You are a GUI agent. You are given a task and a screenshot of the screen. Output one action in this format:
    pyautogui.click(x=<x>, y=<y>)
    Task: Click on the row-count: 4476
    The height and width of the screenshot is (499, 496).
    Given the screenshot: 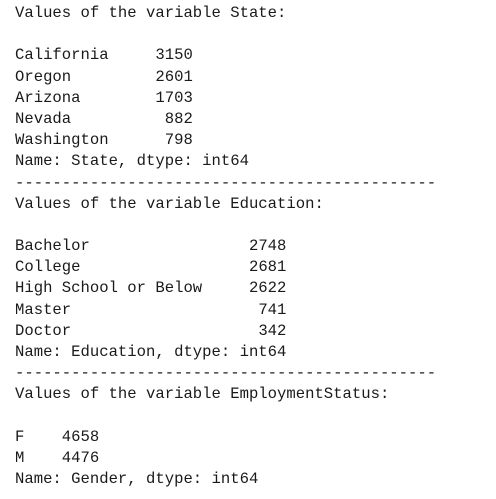 What is the action you would take?
    pyautogui.click(x=80, y=457)
    